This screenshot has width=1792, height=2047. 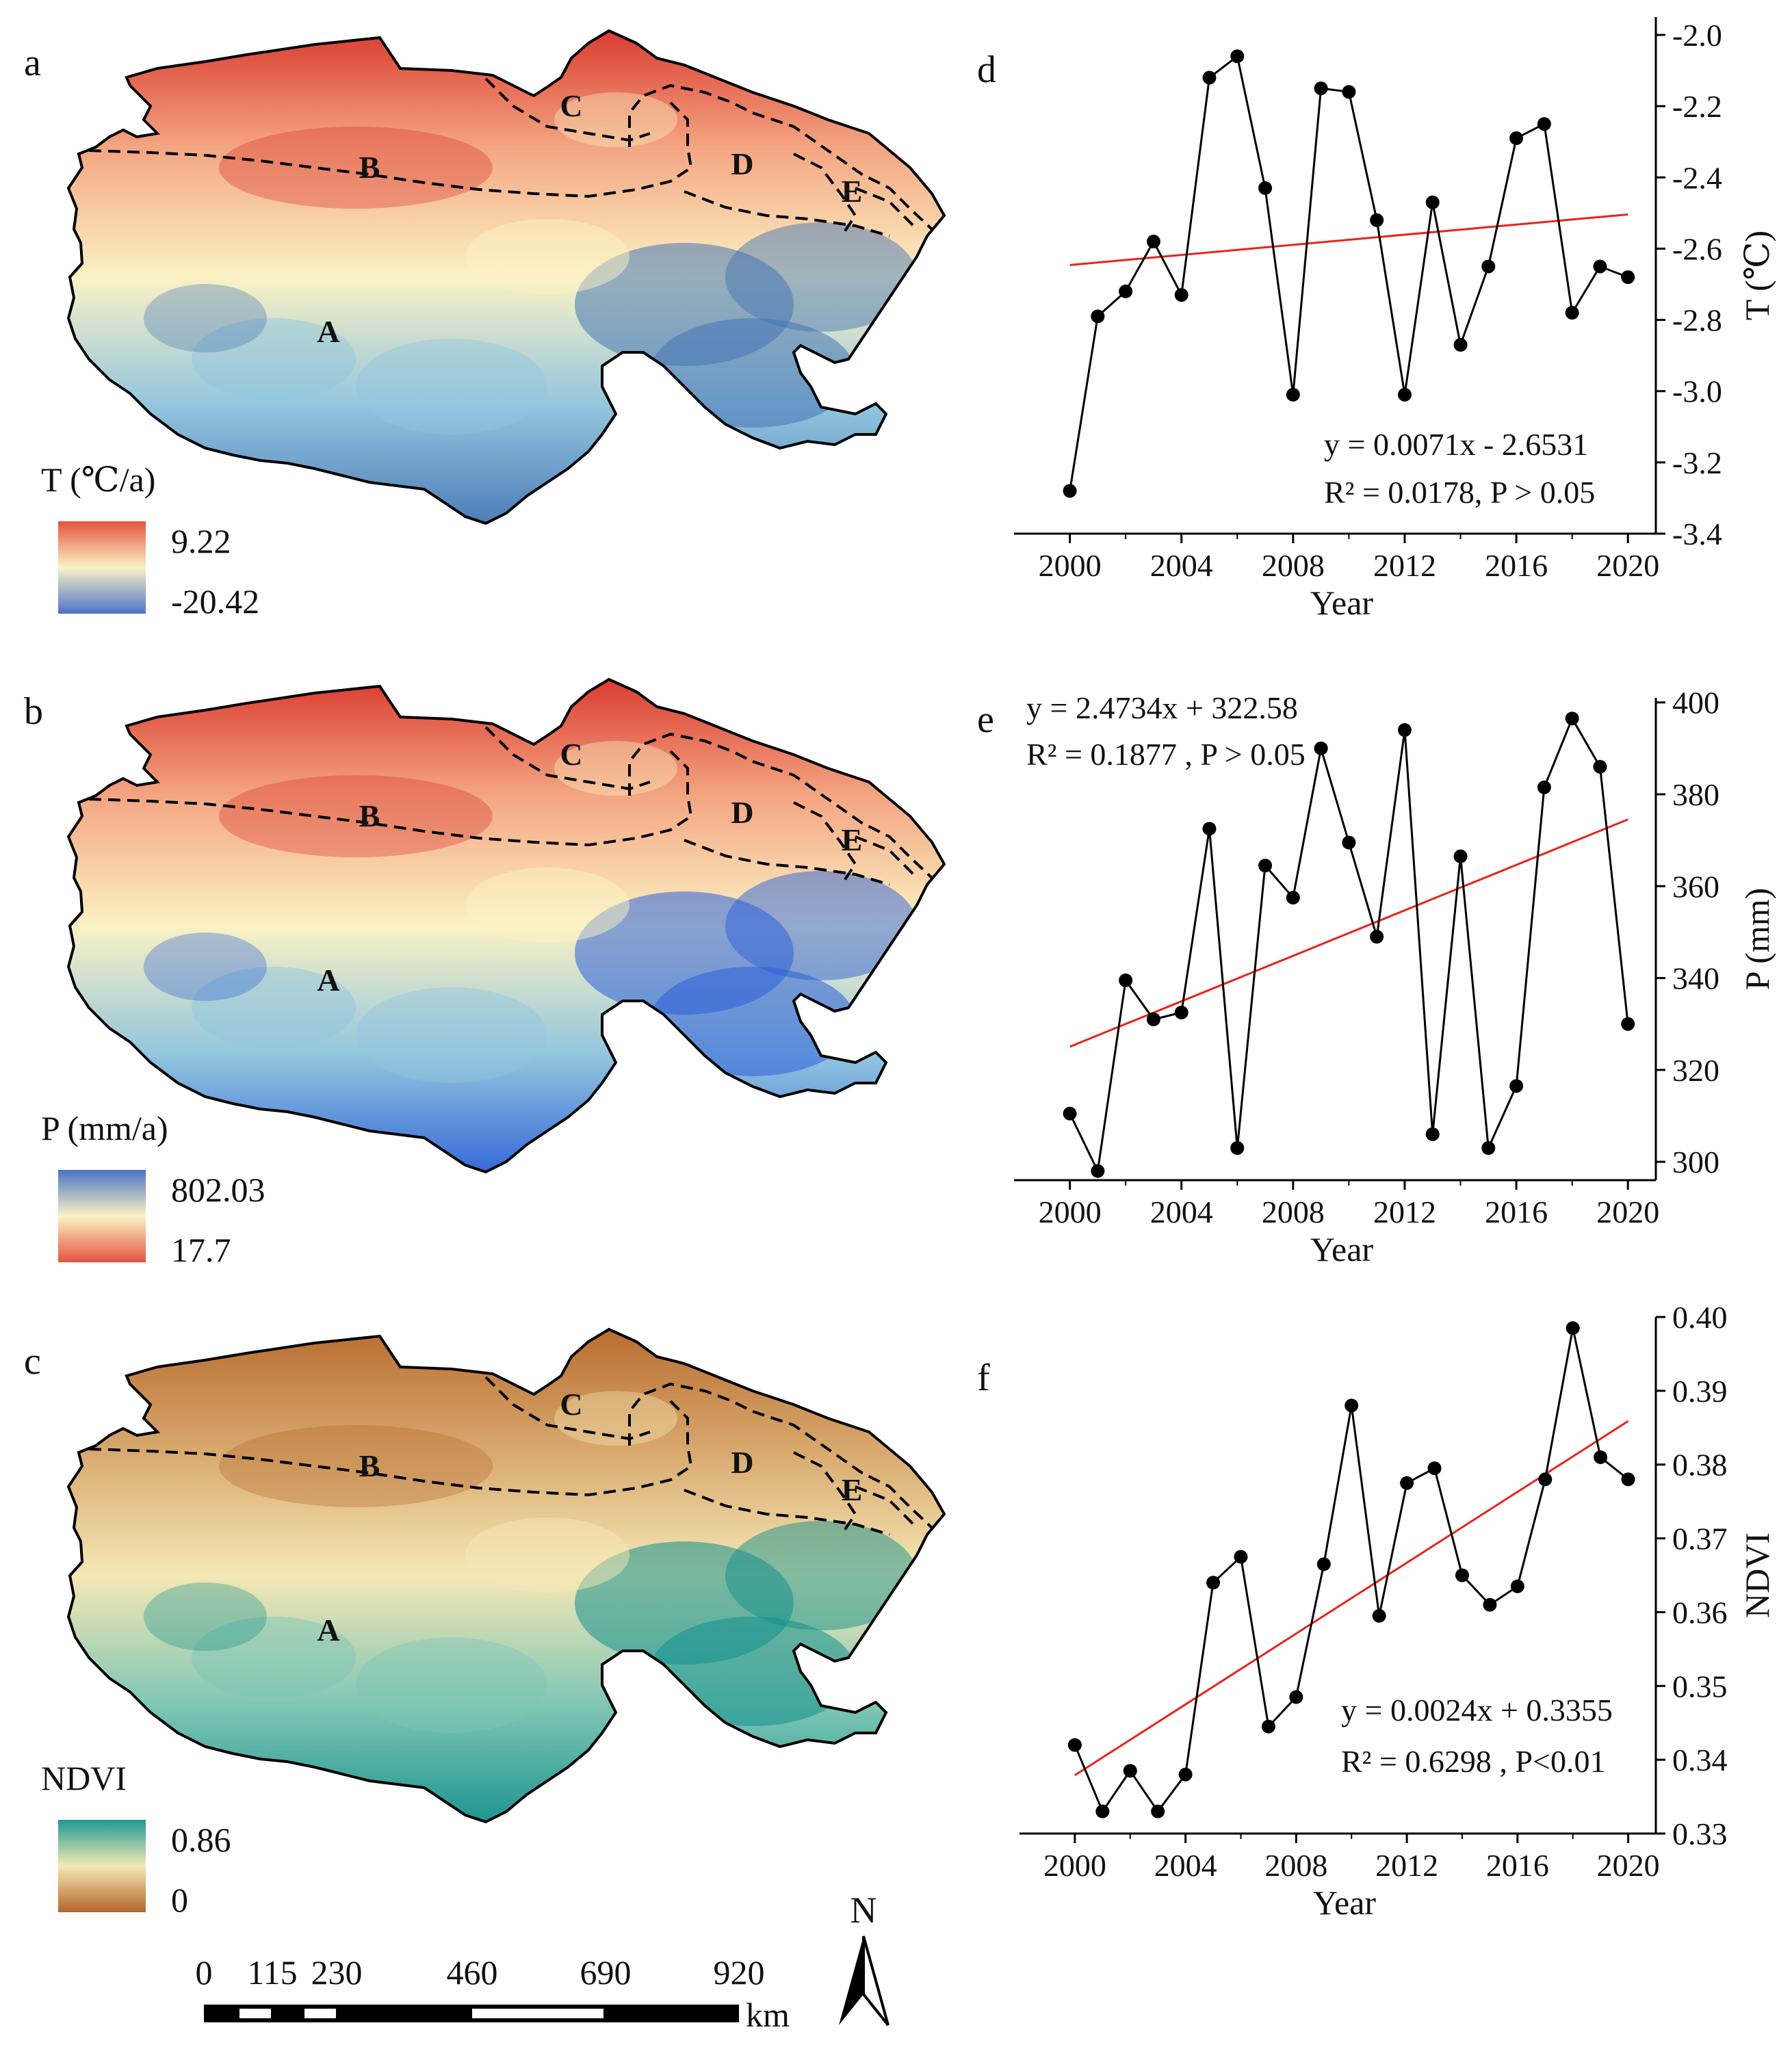 I want to click on y-tick-label: -3.2, so click(x=1697, y=462).